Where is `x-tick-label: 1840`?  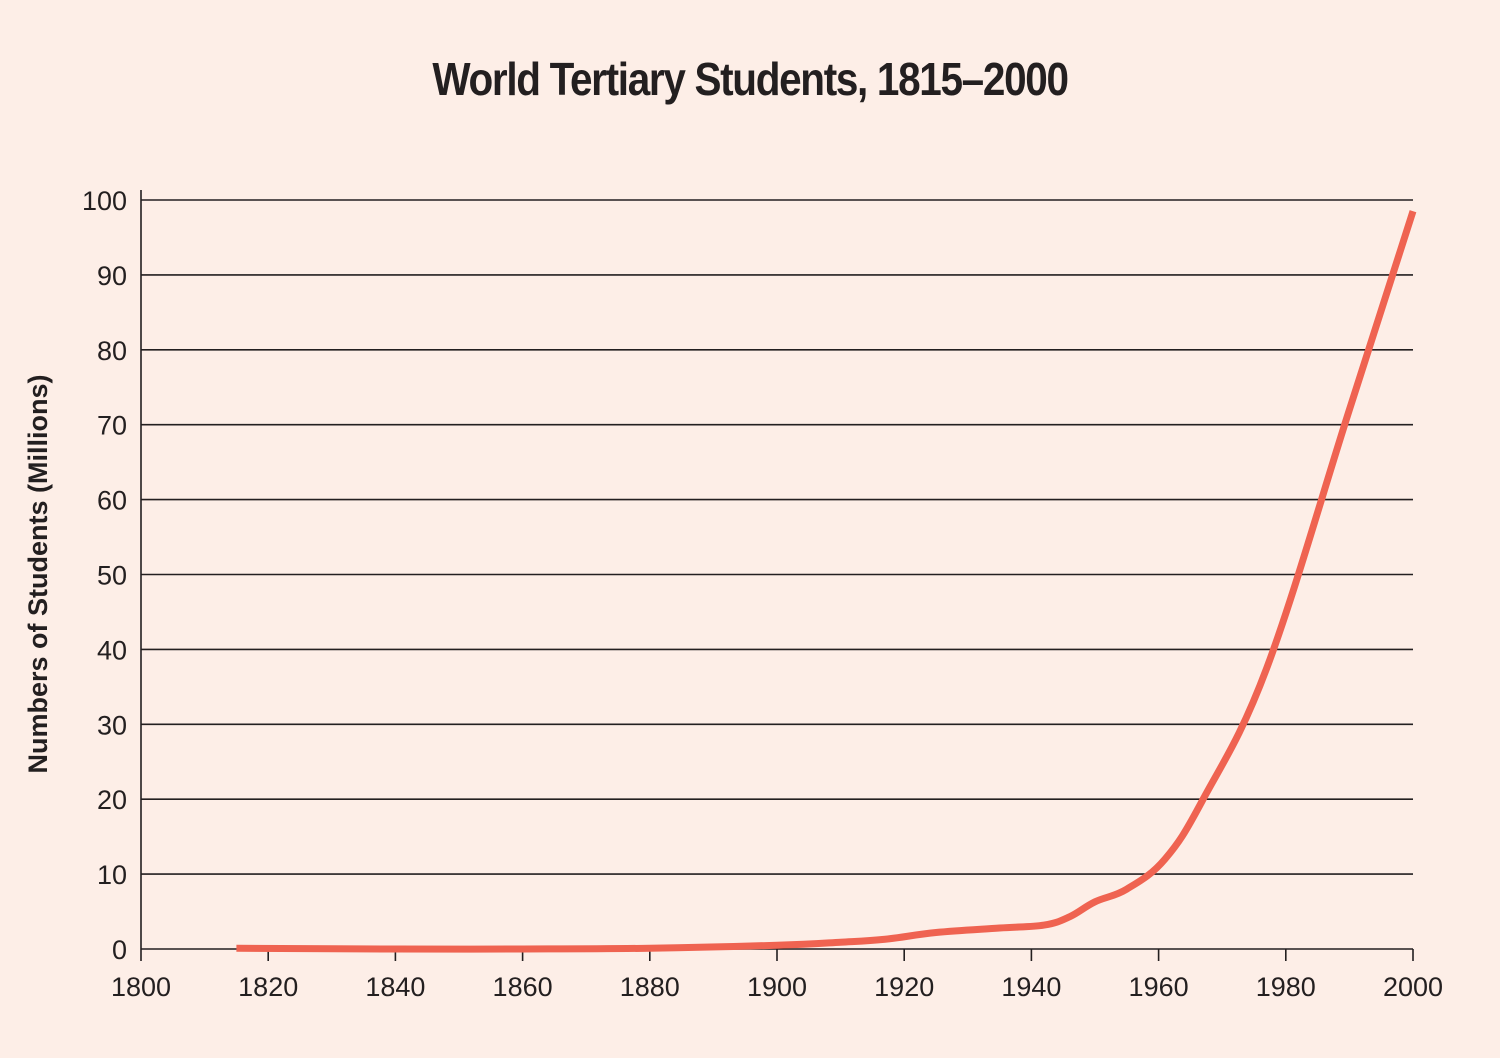 x-tick-label: 1840 is located at coordinates (395, 987).